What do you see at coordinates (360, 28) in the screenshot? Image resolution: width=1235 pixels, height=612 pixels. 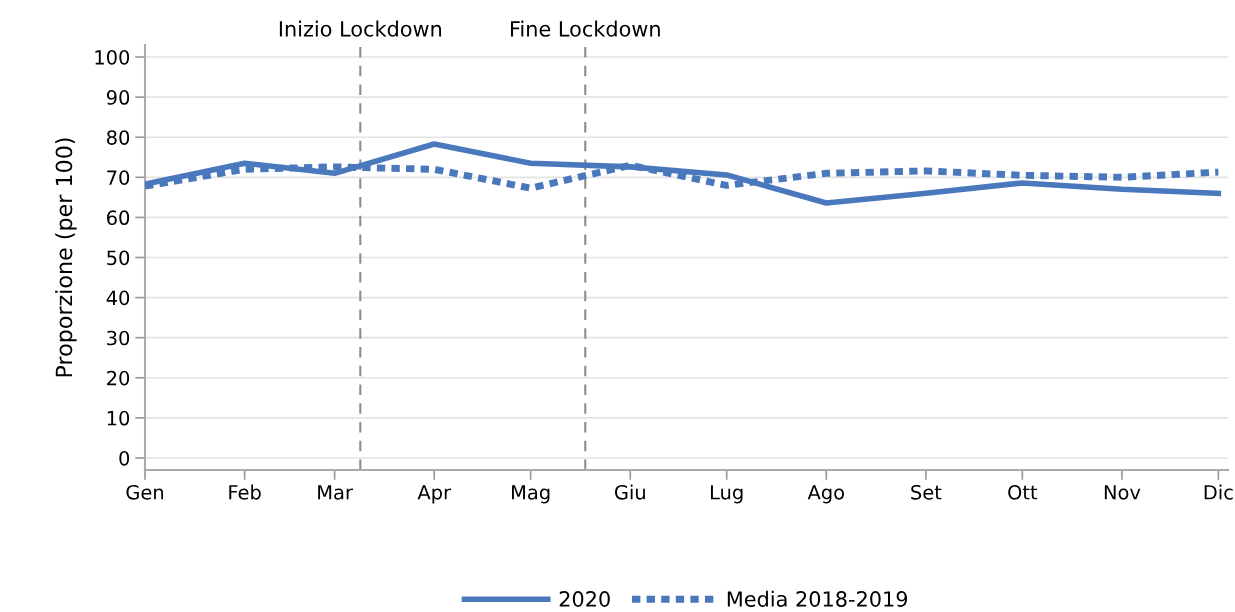 I see `ref-line-label: Inizio Lockdown` at bounding box center [360, 28].